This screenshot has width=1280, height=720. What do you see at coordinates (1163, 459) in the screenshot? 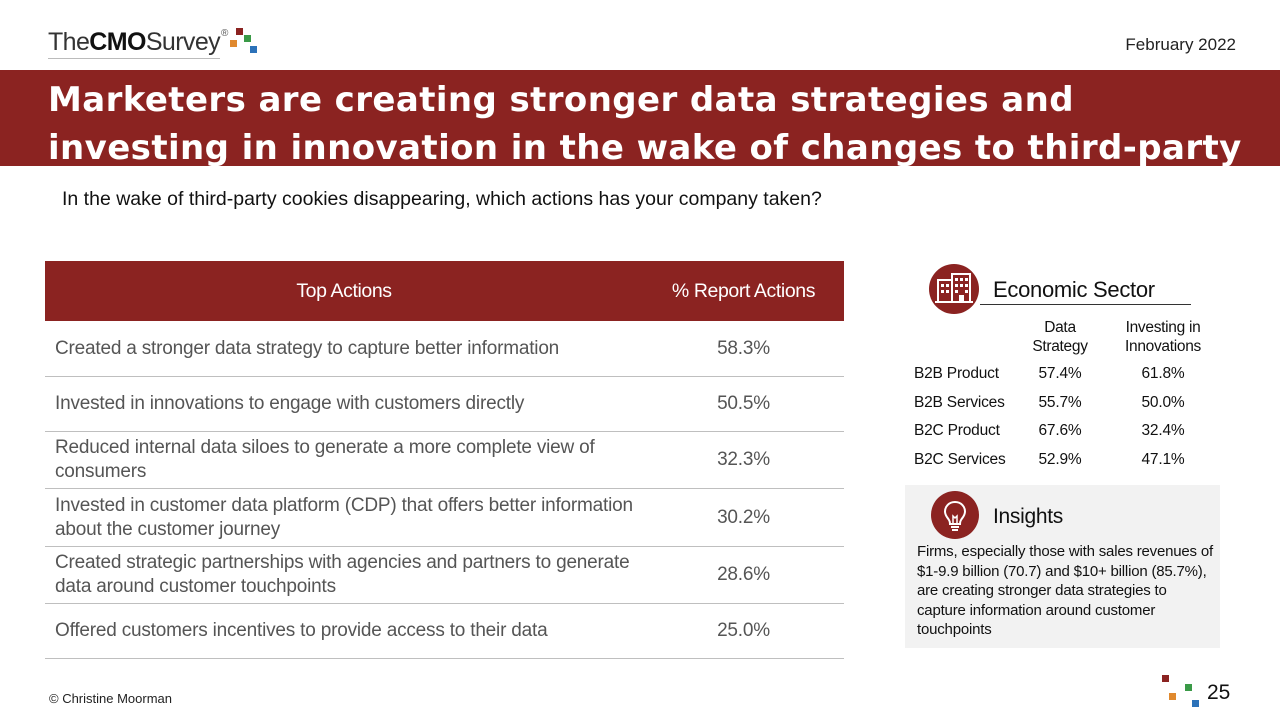
I see `sector-invest-value: 47.1%` at bounding box center [1163, 459].